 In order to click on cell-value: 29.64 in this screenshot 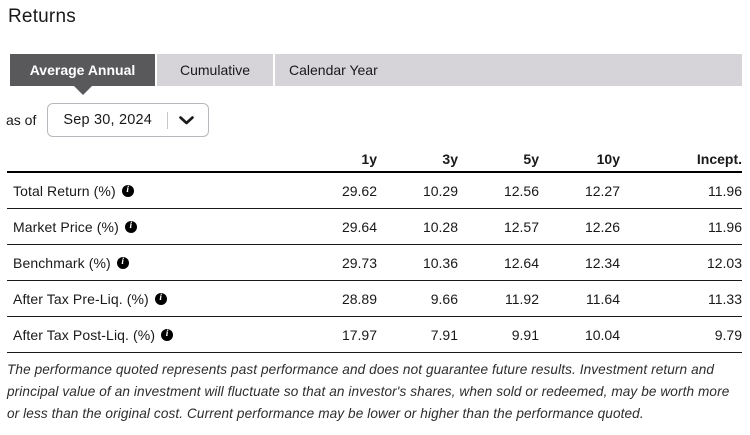, I will do `click(359, 226)`.